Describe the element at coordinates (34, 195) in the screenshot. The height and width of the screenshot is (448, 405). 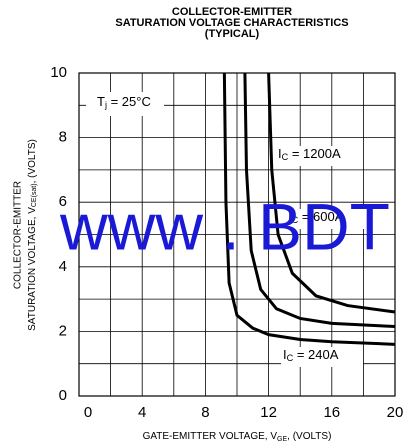
I see `text-part: CE(sat)` at that location.